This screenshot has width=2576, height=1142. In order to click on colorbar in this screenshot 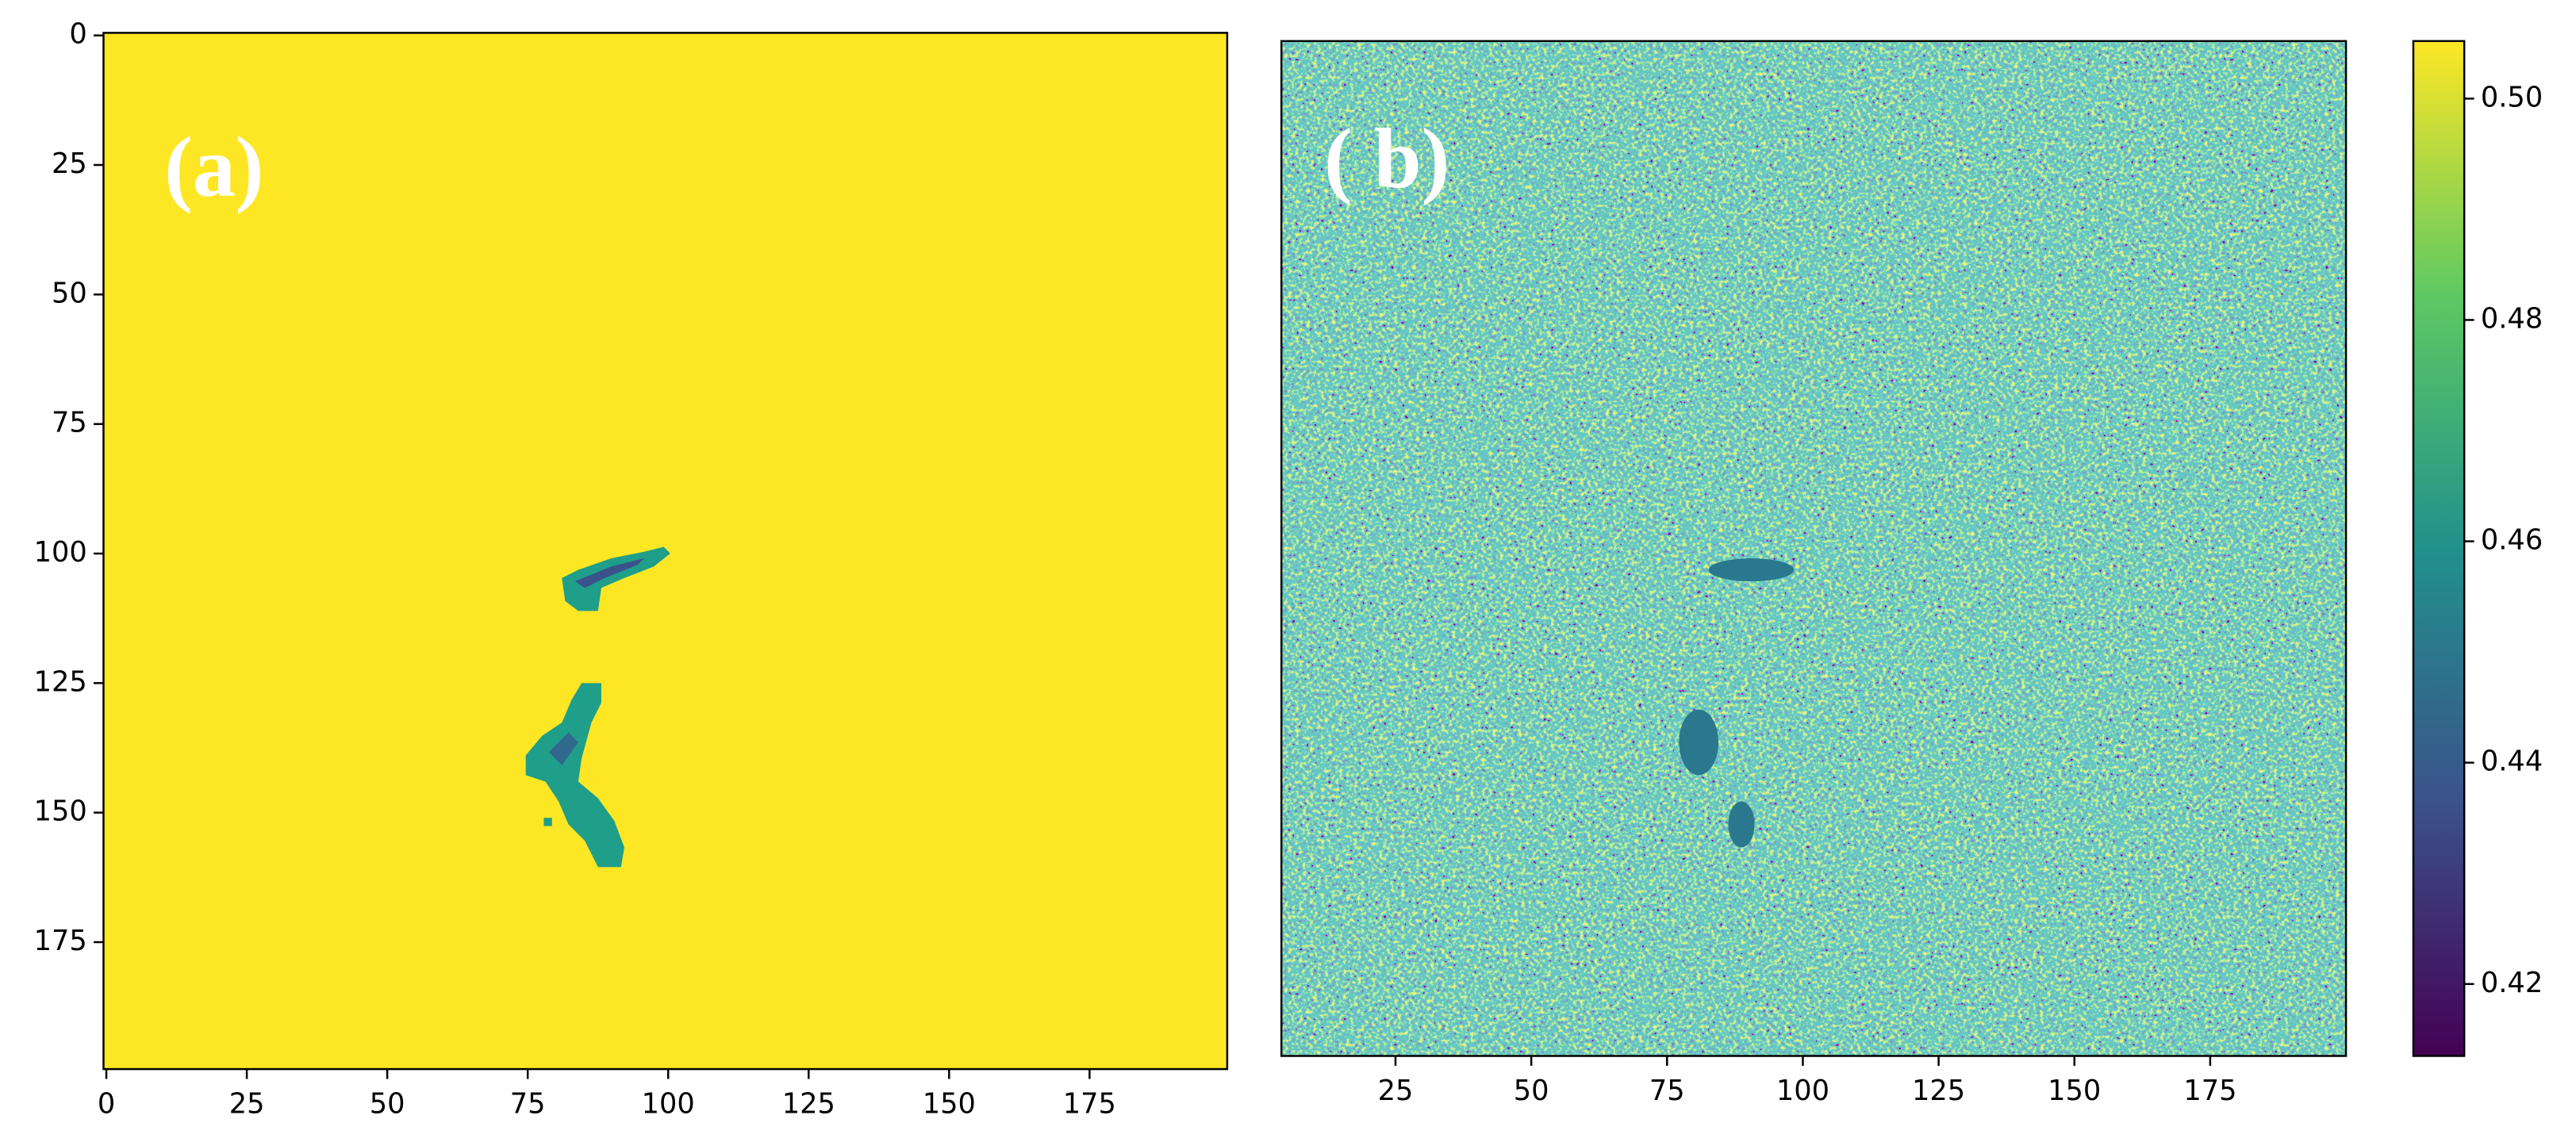, I will do `click(2439, 548)`.